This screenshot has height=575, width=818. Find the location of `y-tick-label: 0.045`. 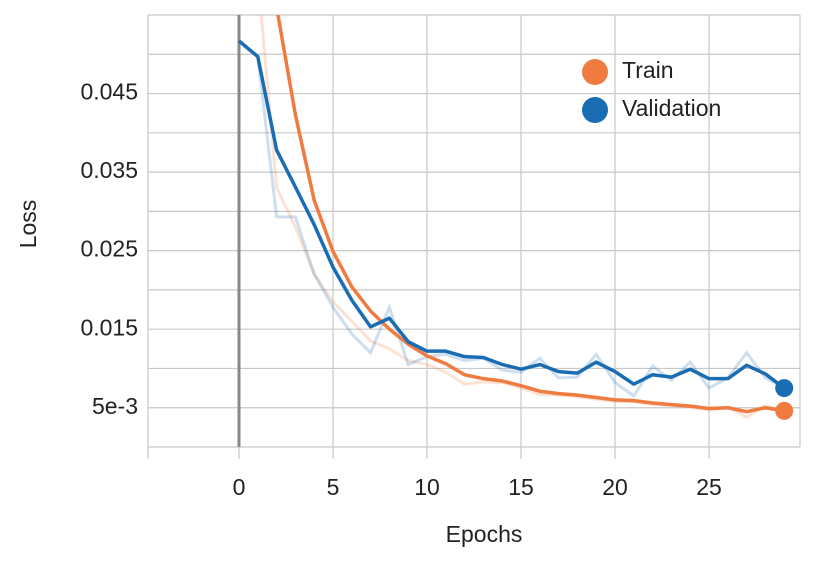

y-tick-label: 0.045 is located at coordinates (109, 92).